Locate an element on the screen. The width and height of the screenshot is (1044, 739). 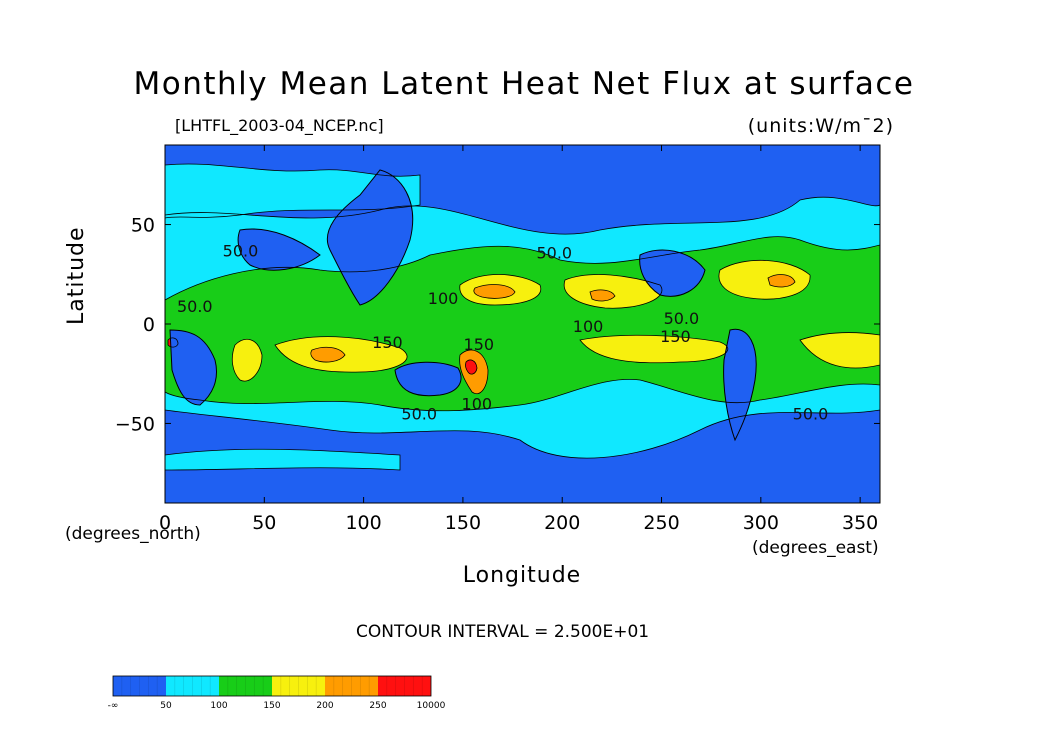
units-label: (units:W/m¯2) is located at coordinates (820, 126).